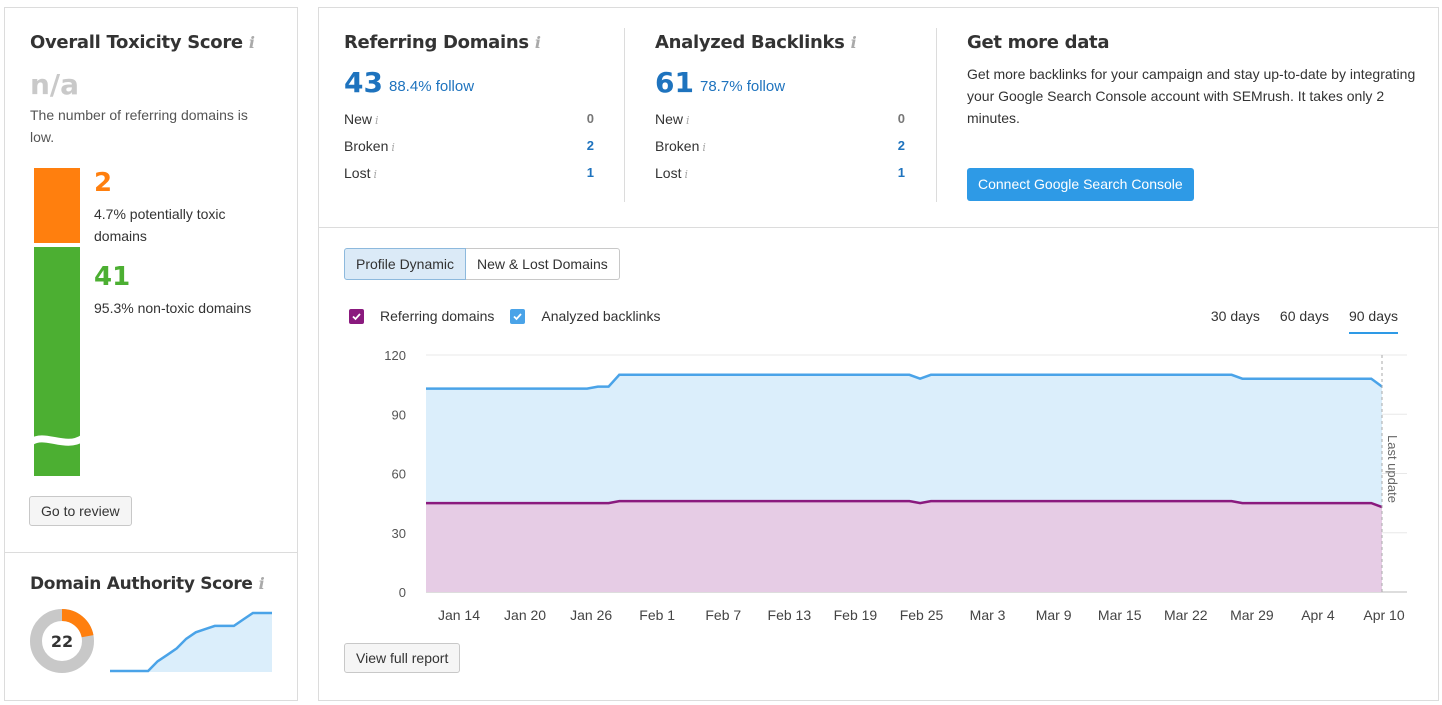 The height and width of the screenshot is (705, 1442). I want to click on connect-gsc-button: Connect Google Search Console, so click(1080, 184).